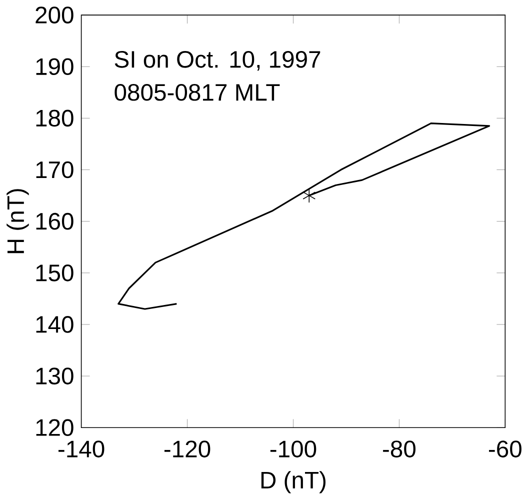 Image resolution: width=529 pixels, height=500 pixels. What do you see at coordinates (55, 118) in the screenshot?
I see `y-tick-label: 180` at bounding box center [55, 118].